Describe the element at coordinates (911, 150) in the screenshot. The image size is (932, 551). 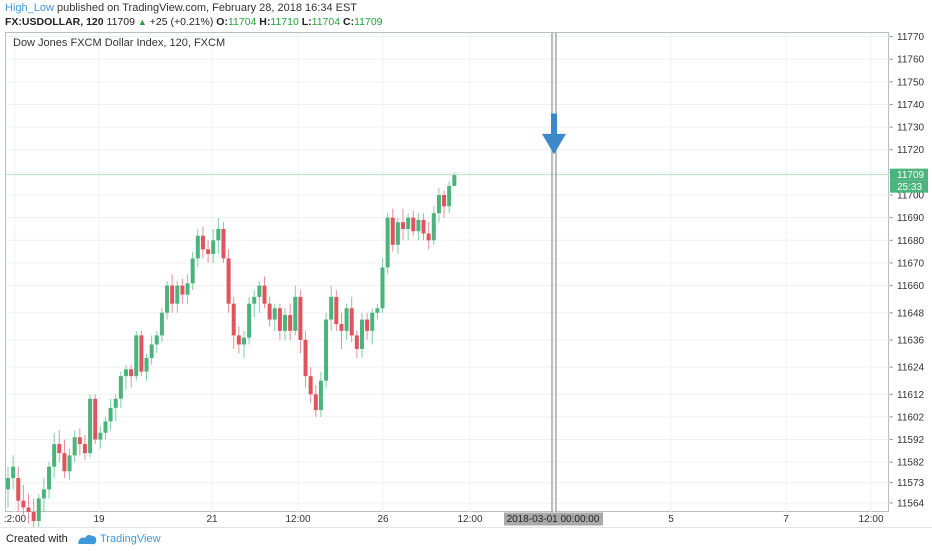
I see `y-tick-label: 11720` at that location.